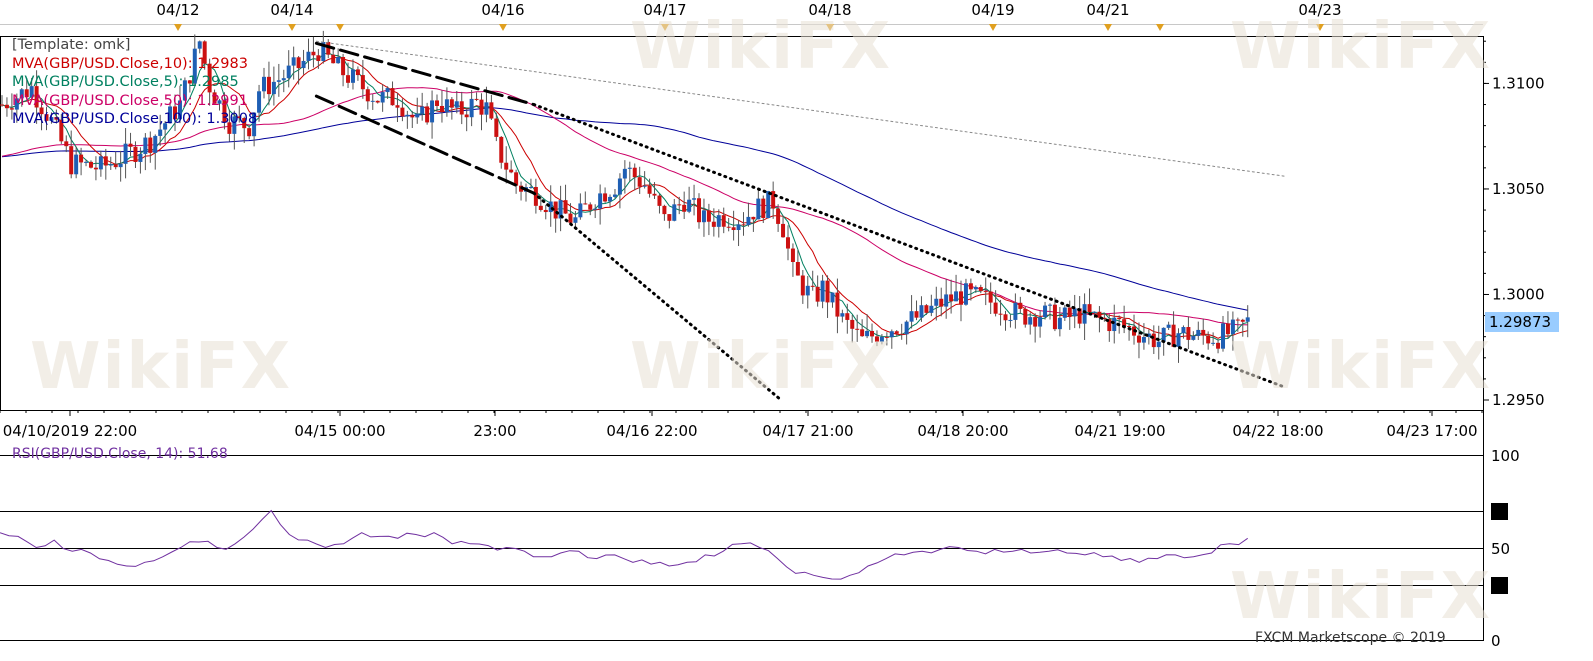 The width and height of the screenshot is (1593, 661). What do you see at coordinates (125, 82) in the screenshot?
I see `legend-mva5: MVA(GBP/USD.Close,5): 1.2985` at bounding box center [125, 82].